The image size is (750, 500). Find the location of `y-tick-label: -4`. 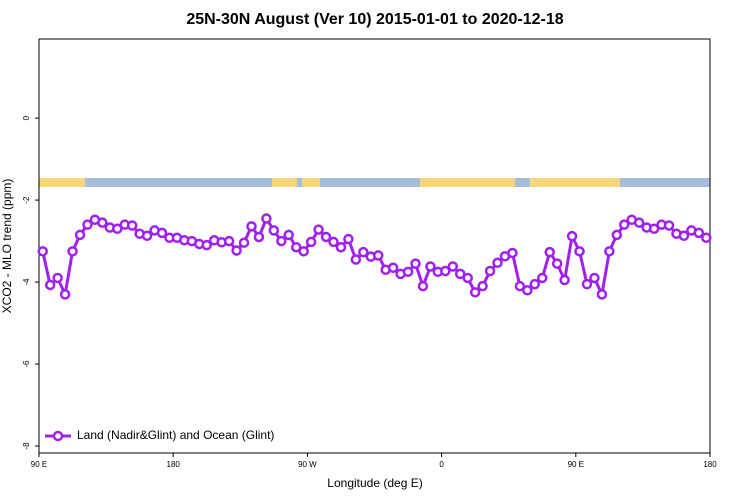

y-tick-label: -4 is located at coordinates (26, 282).